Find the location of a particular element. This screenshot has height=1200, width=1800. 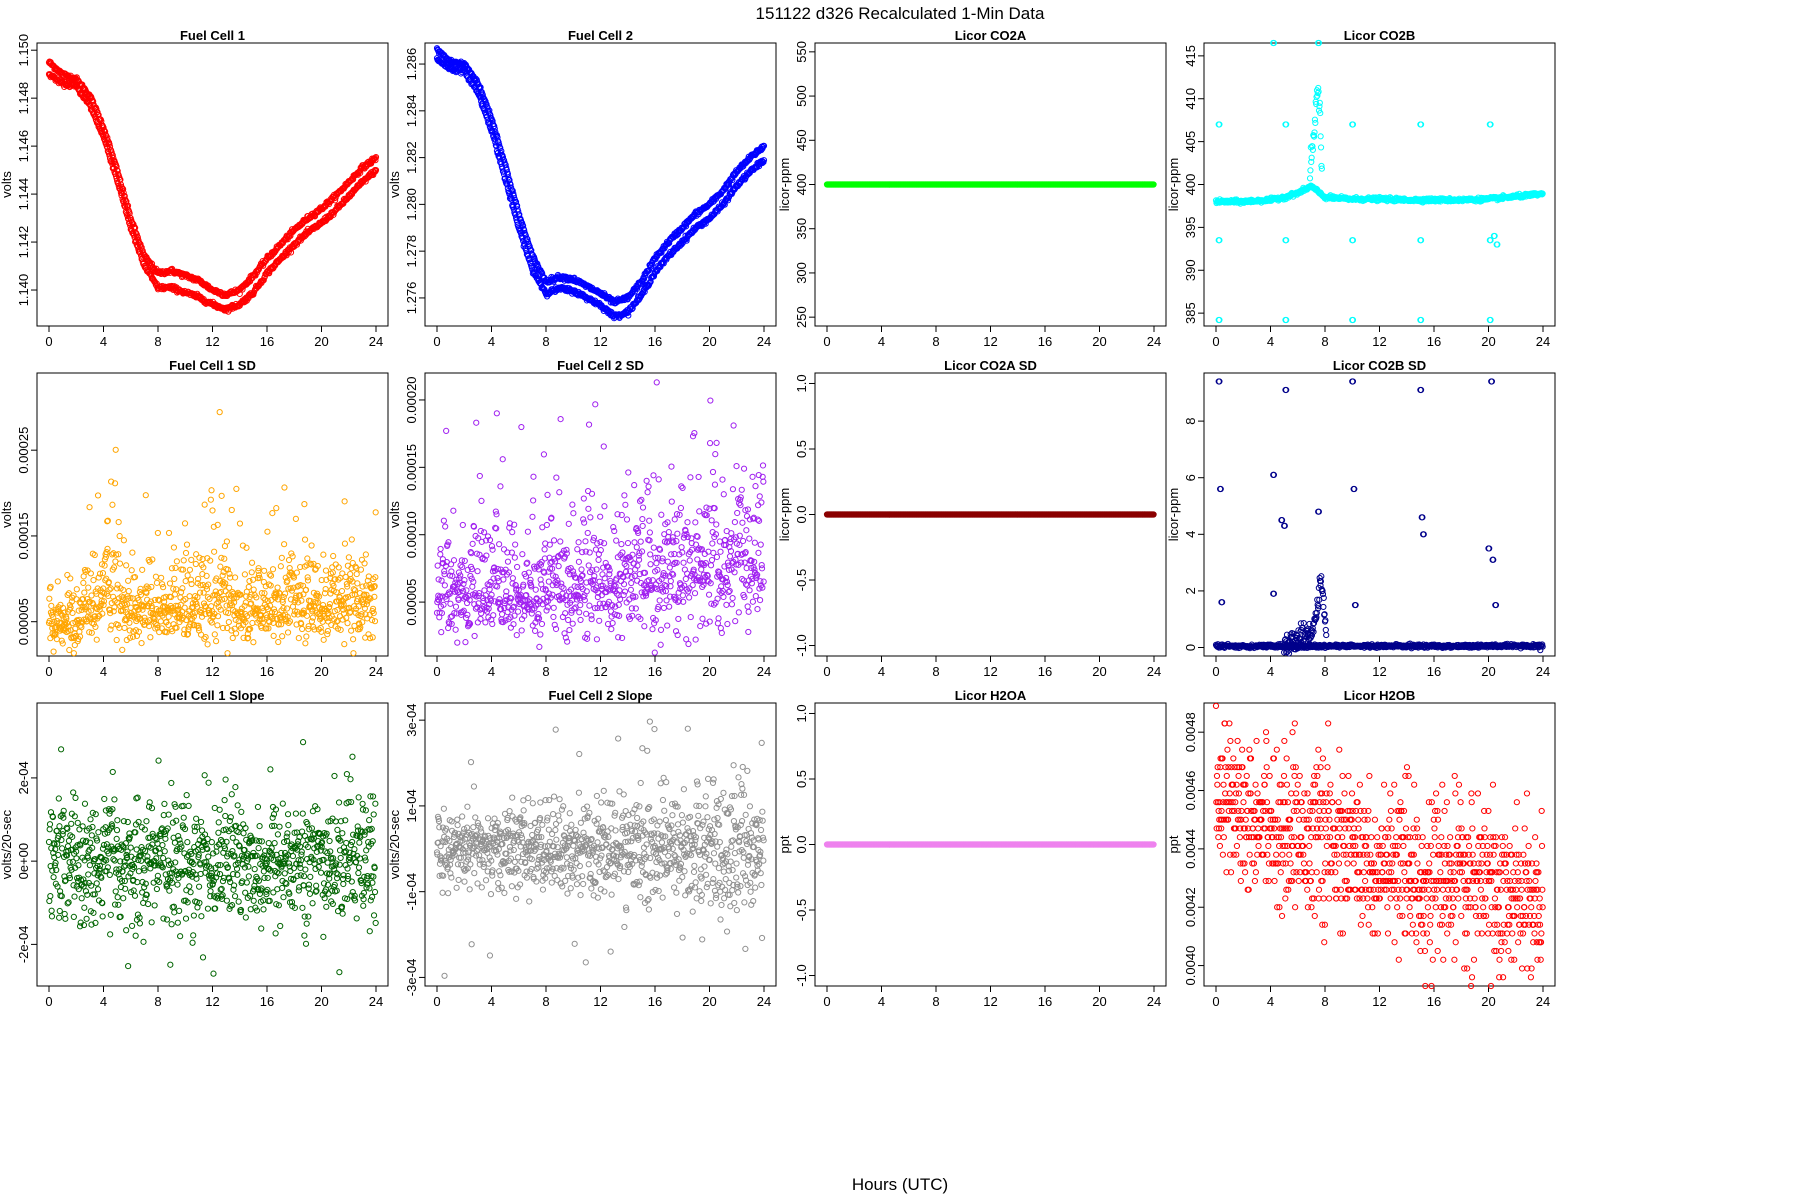

y-tick-label: 395 is located at coordinates (1190, 228).